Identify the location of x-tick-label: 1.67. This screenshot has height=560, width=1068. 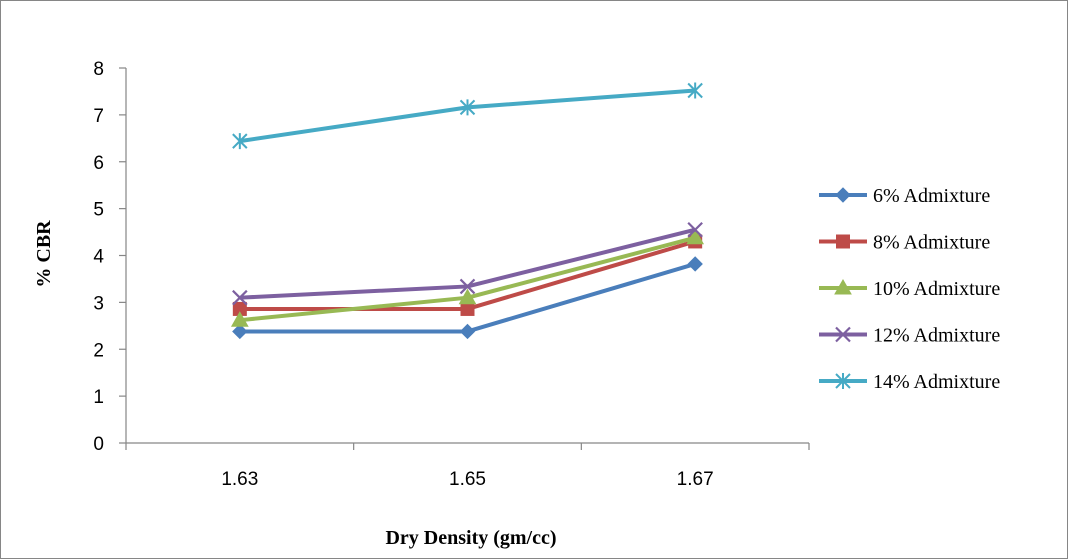
(695, 479).